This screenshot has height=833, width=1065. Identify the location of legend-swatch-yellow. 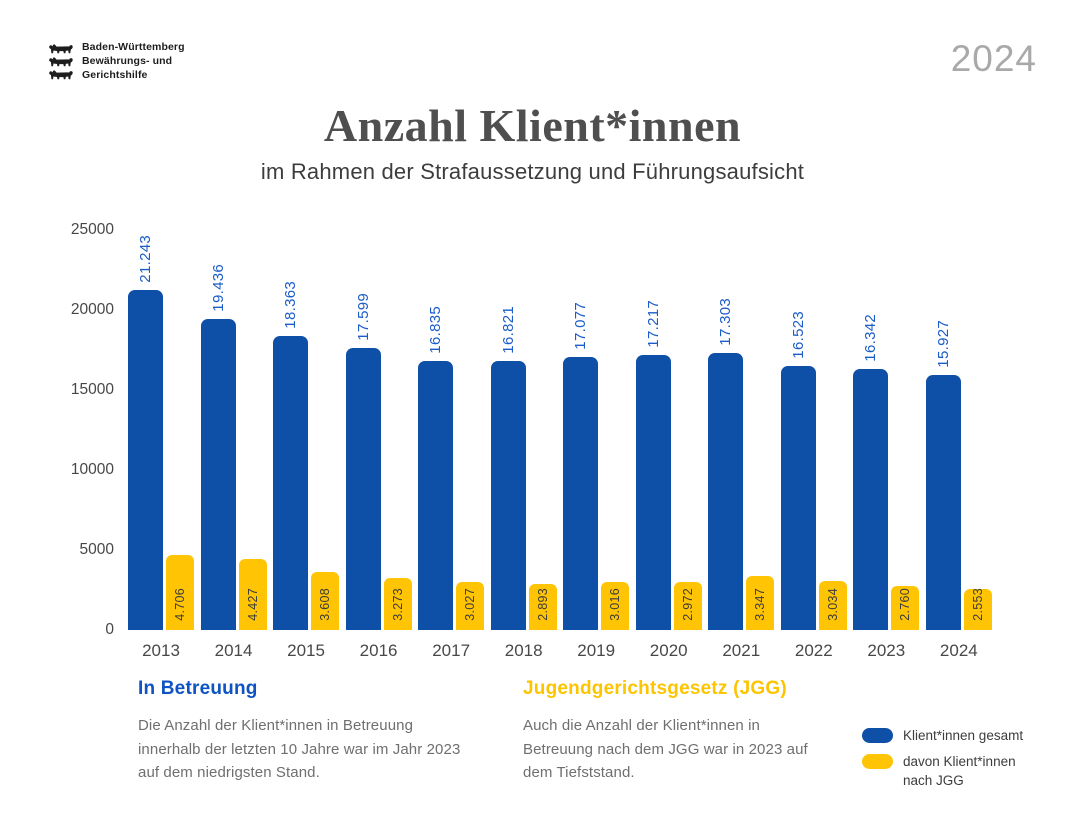
(877, 761).